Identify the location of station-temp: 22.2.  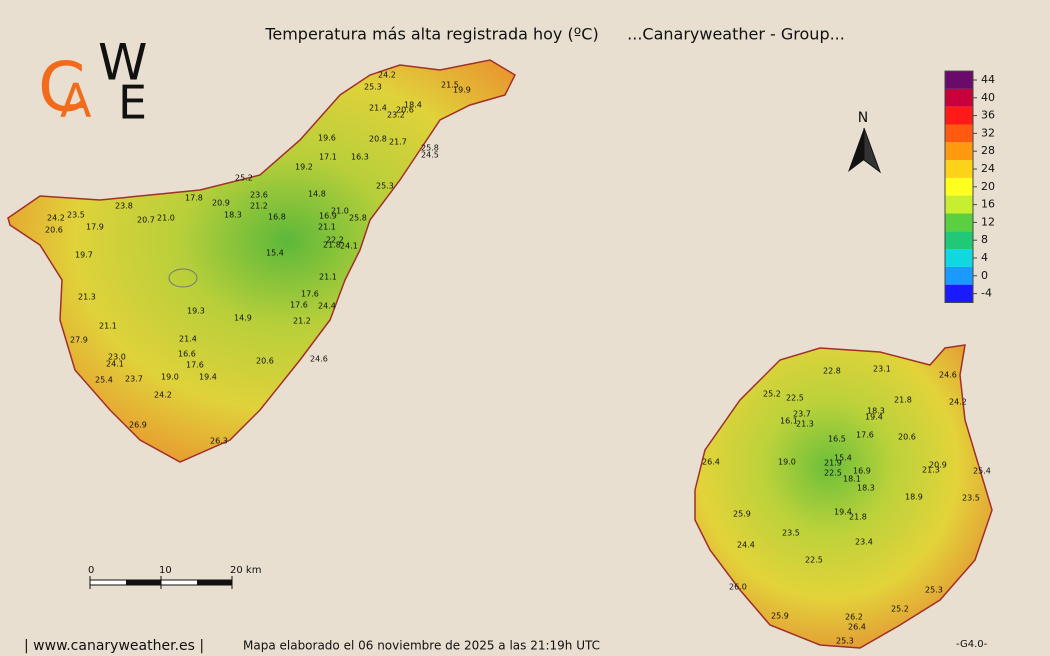
(335, 240).